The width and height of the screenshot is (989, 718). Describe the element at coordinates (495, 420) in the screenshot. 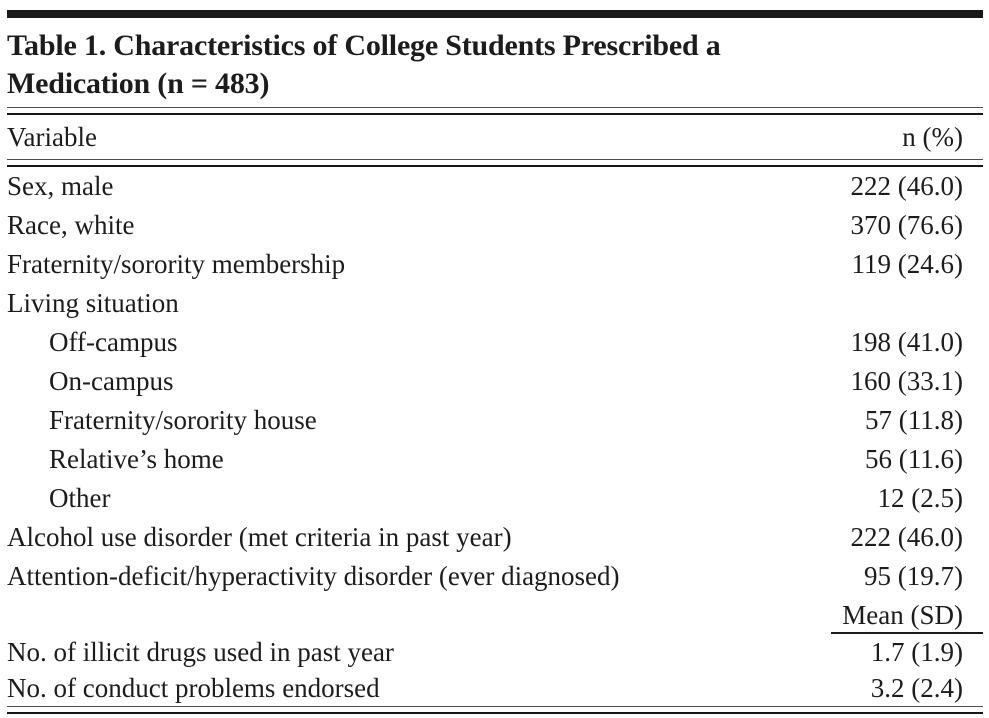

I see `table-row: Fraternity/sorority house 57 (11.8)` at that location.